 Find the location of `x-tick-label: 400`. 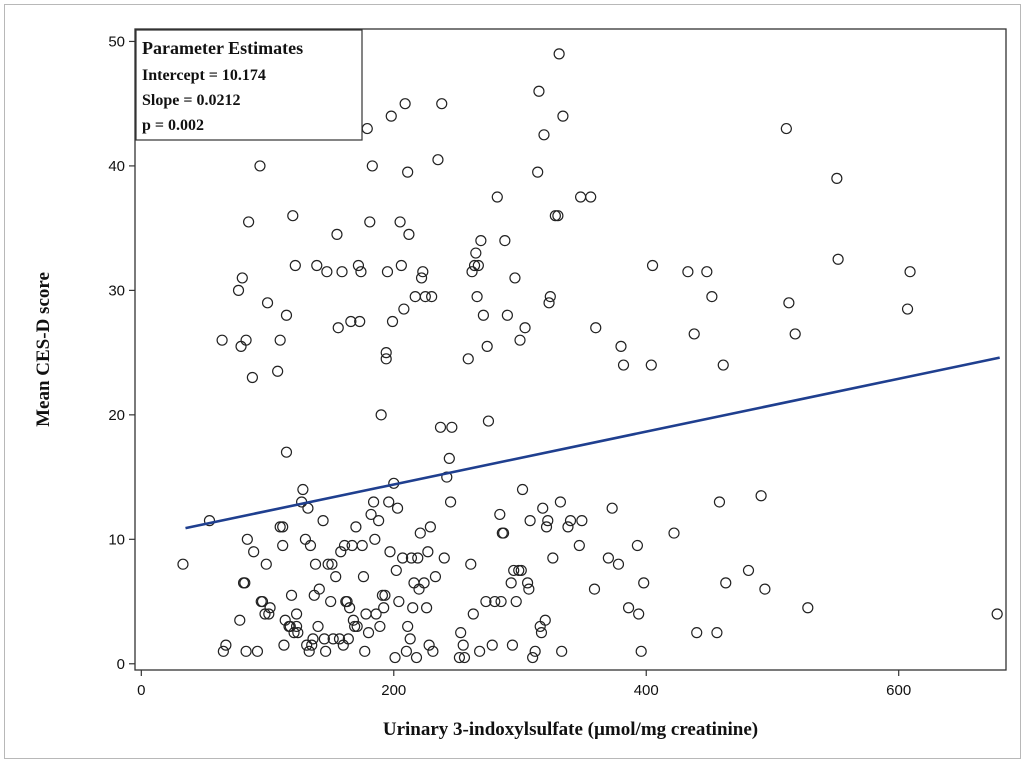

x-tick-label: 400 is located at coordinates (646, 690).